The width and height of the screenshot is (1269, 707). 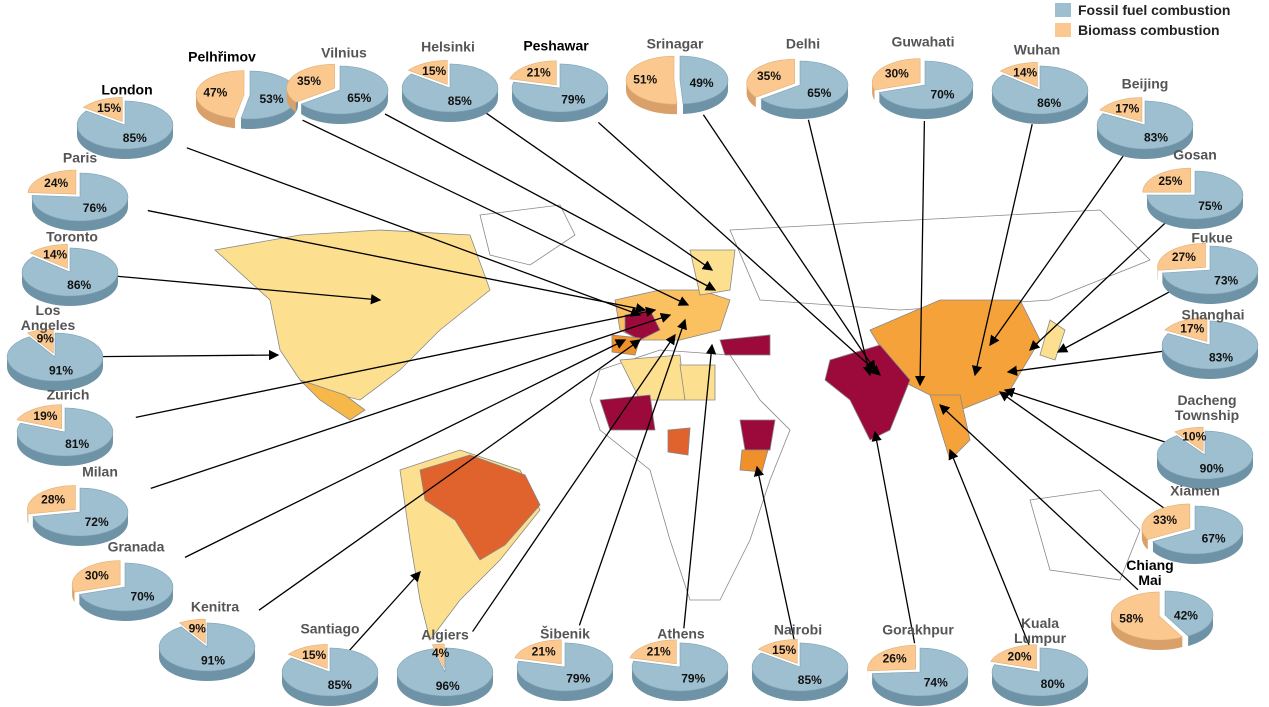 I want to click on japan, so click(x=1052, y=340).